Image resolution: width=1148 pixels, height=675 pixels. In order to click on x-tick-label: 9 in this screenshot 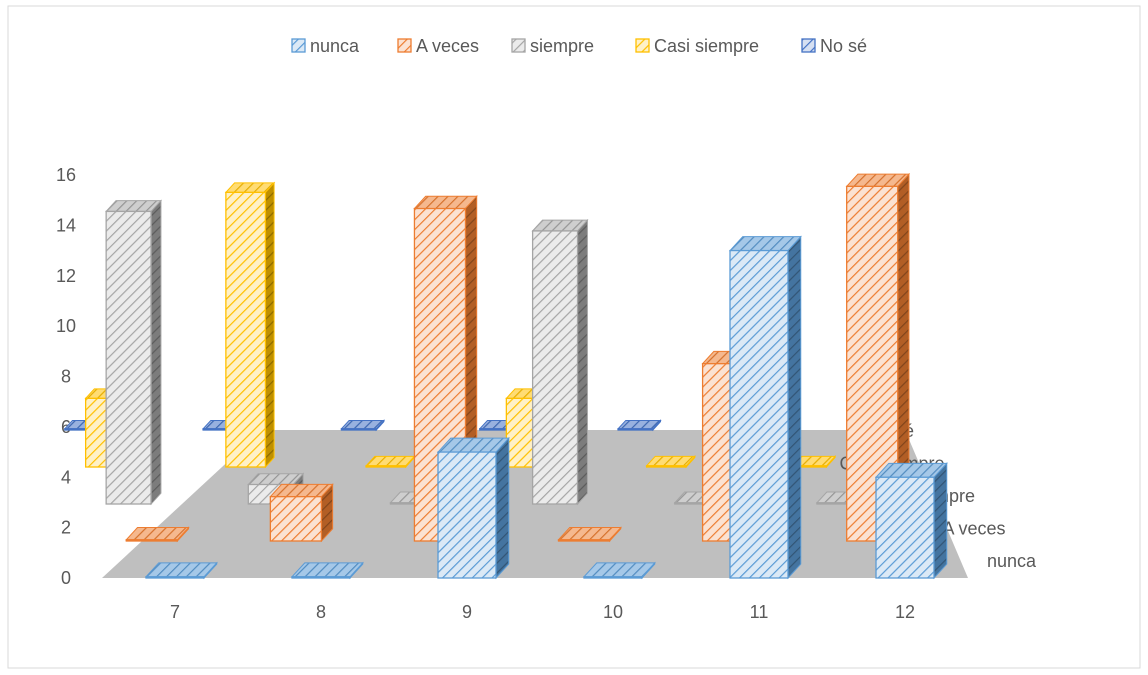, I will do `click(467, 612)`.